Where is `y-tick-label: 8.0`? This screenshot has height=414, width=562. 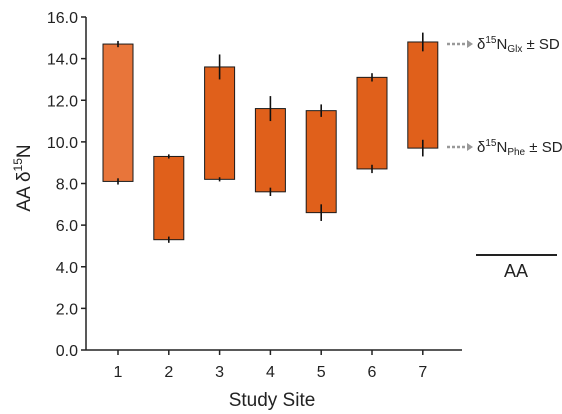 y-tick-label: 8.0 is located at coordinates (67, 185).